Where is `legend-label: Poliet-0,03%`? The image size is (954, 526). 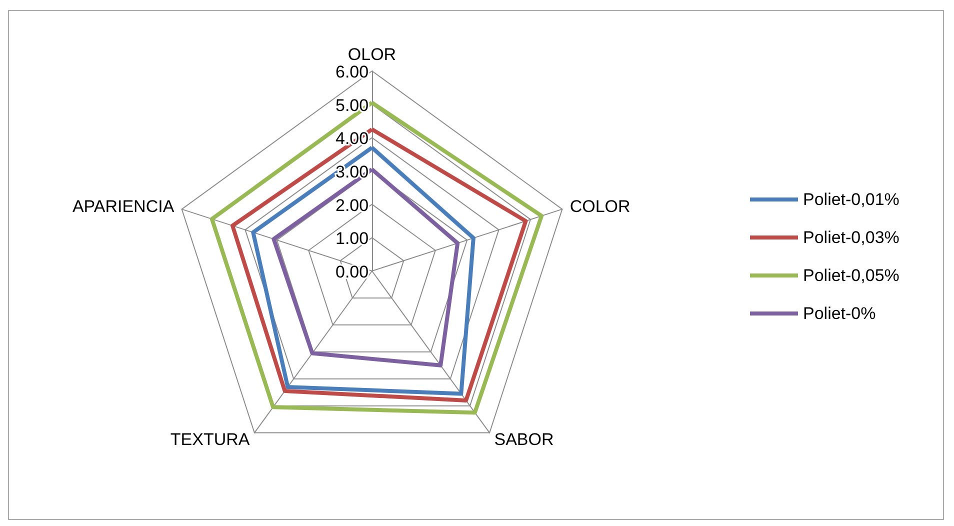
legend-label: Poliet-0,03% is located at coordinates (851, 237).